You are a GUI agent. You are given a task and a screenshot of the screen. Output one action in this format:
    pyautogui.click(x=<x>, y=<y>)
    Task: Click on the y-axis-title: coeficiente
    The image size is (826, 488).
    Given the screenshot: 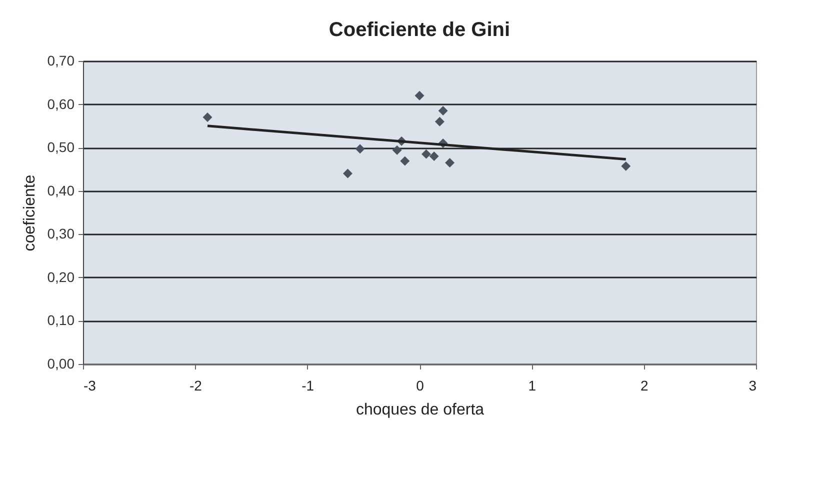 What is the action you would take?
    pyautogui.click(x=29, y=213)
    